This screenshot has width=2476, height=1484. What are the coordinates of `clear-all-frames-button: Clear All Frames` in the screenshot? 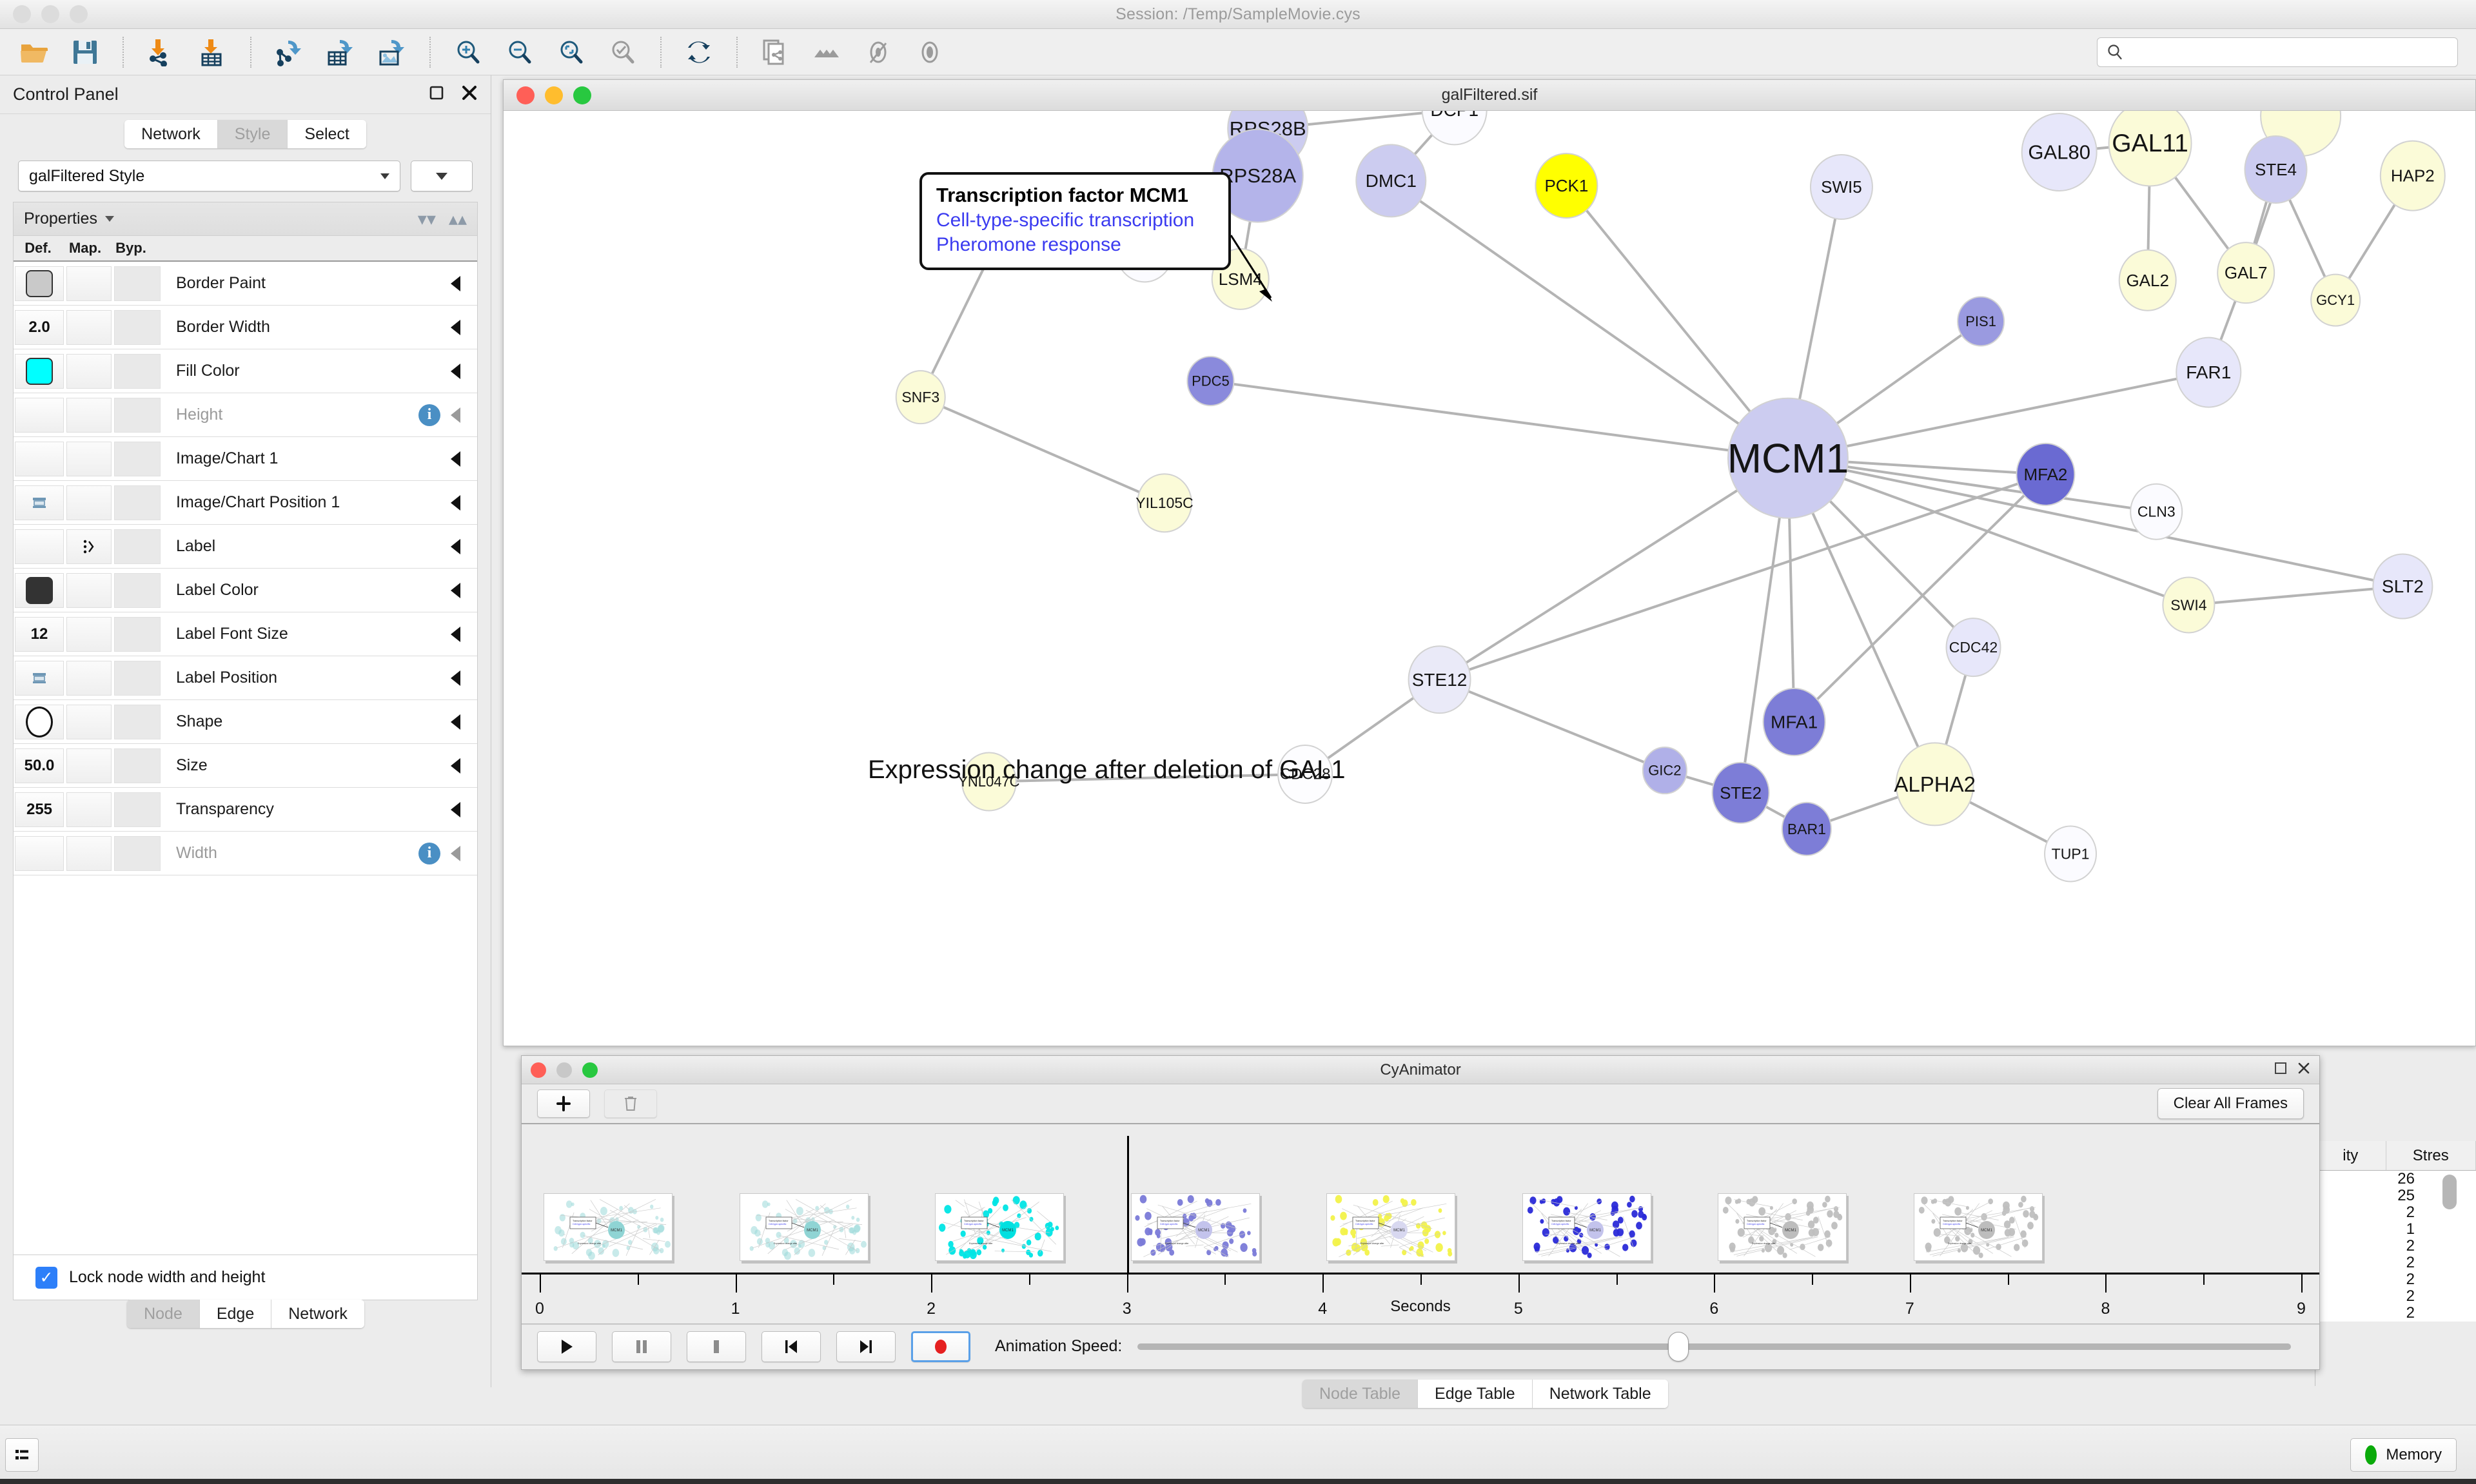 It's located at (2230, 1103).